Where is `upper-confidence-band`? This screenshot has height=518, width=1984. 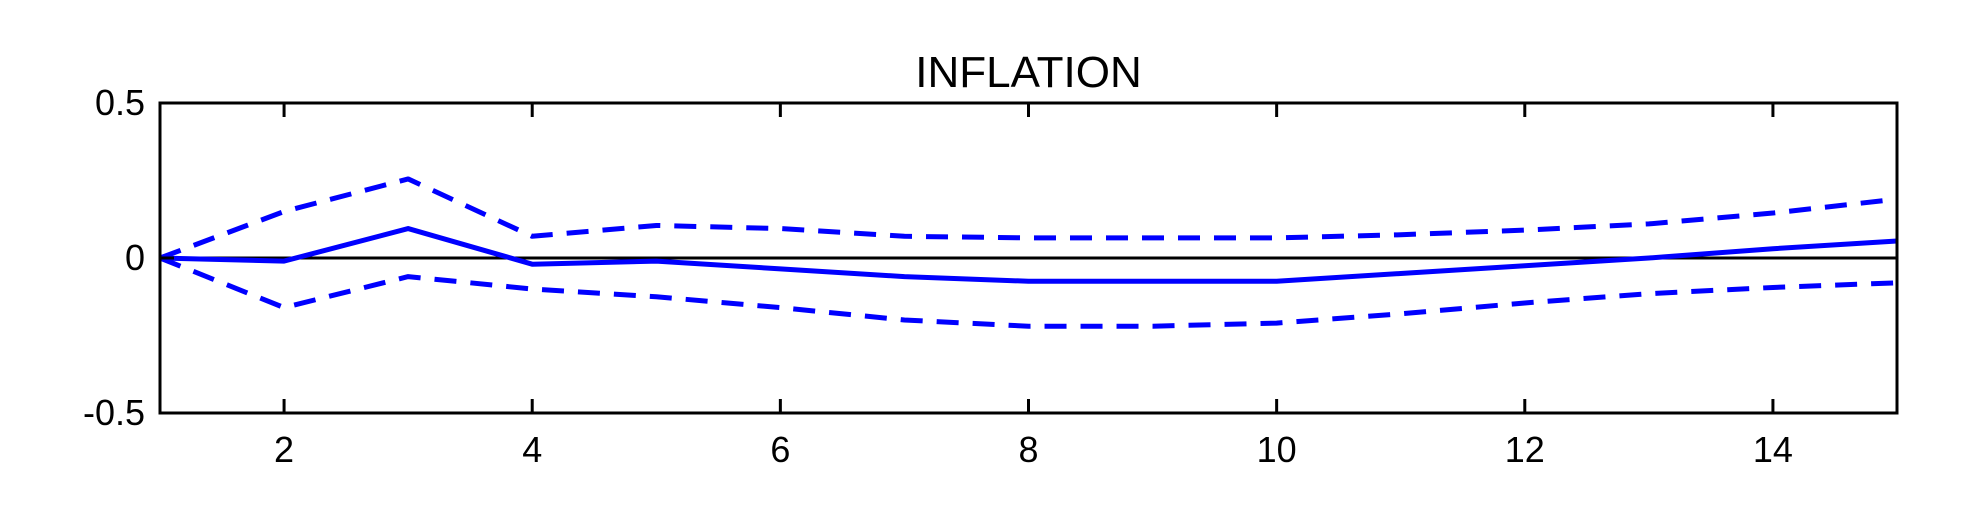 upper-confidence-band is located at coordinates (1028, 218).